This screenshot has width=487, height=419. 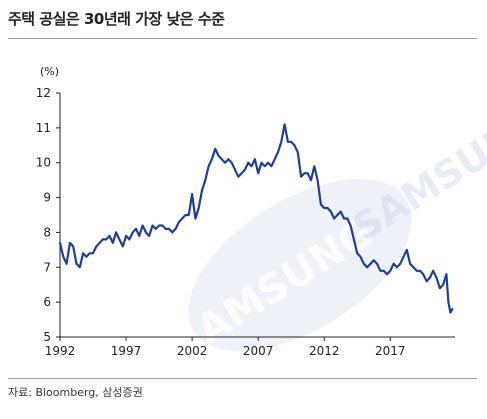 What do you see at coordinates (47, 267) in the screenshot?
I see `y-tick-label: 7` at bounding box center [47, 267].